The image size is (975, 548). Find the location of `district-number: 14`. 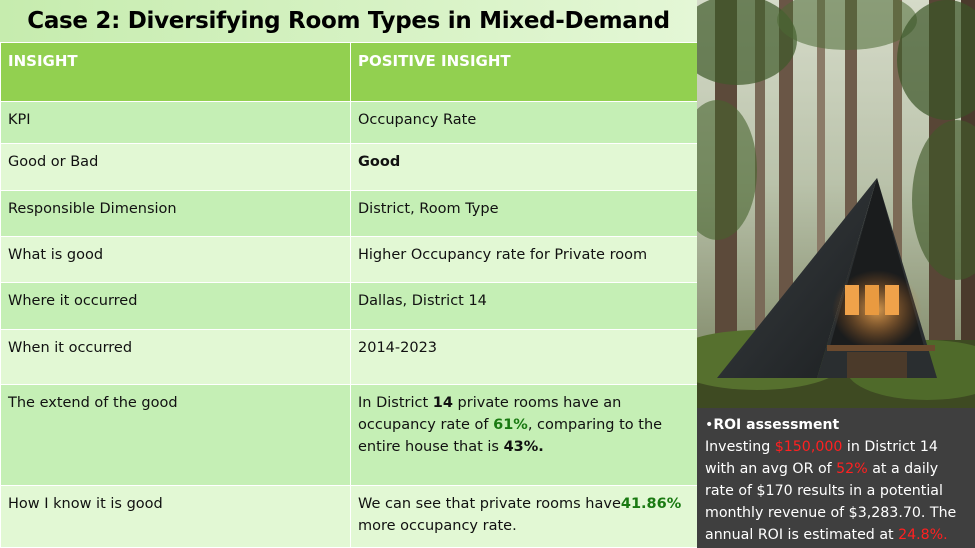

district-number: 14 is located at coordinates (442, 403).